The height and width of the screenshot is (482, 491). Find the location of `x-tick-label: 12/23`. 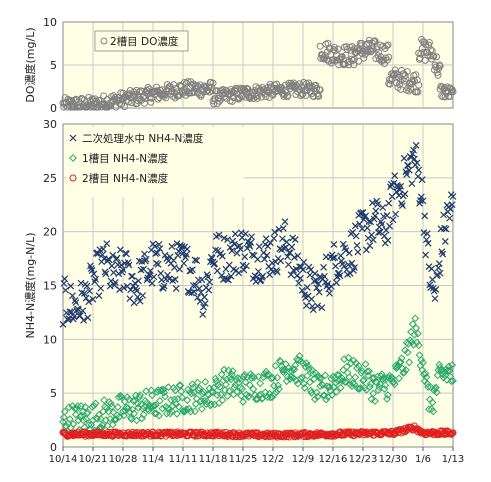

x-tick-label: 12/23 is located at coordinates (363, 459).